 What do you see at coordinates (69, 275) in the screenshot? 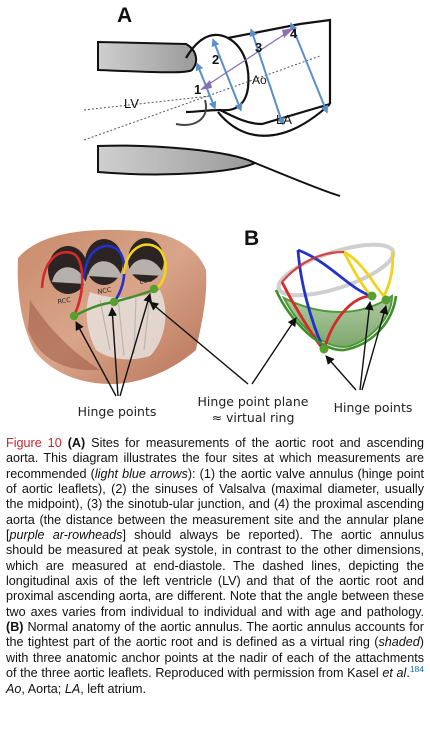
I see `rcc-cusp` at bounding box center [69, 275].